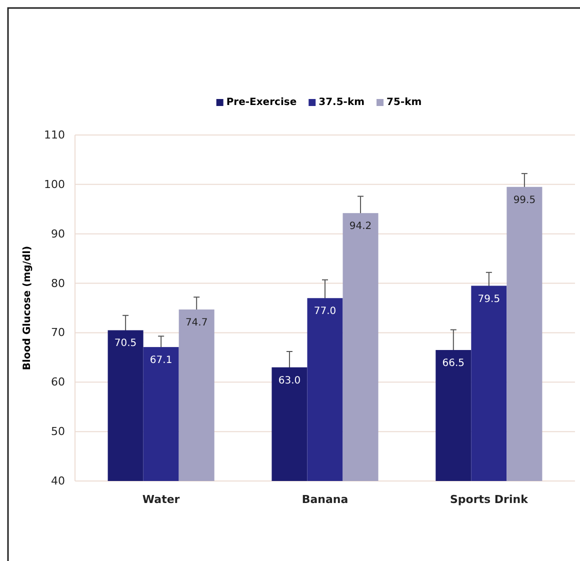  Describe the element at coordinates (125, 344) in the screenshot. I see `data-label: 70.5` at that location.